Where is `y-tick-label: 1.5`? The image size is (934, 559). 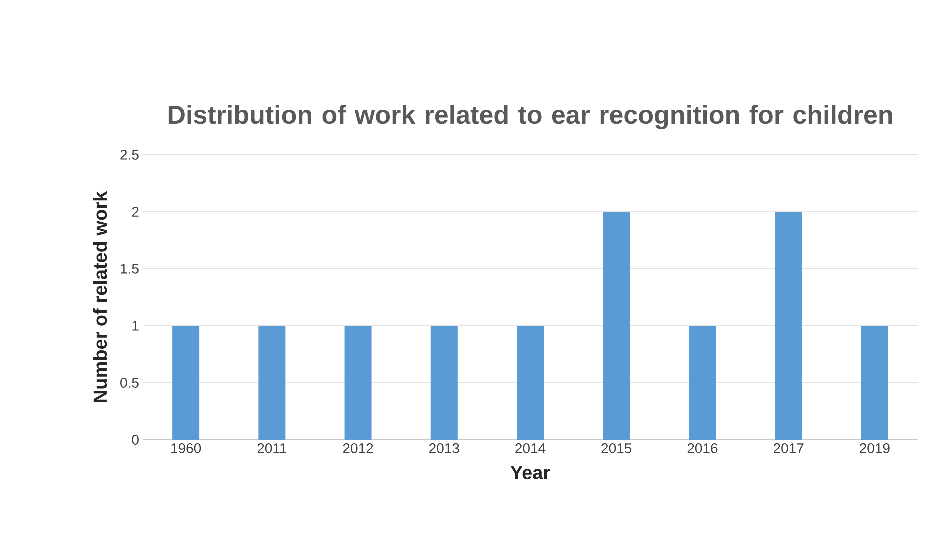 y-tick-label: 1.5 is located at coordinates (130, 269).